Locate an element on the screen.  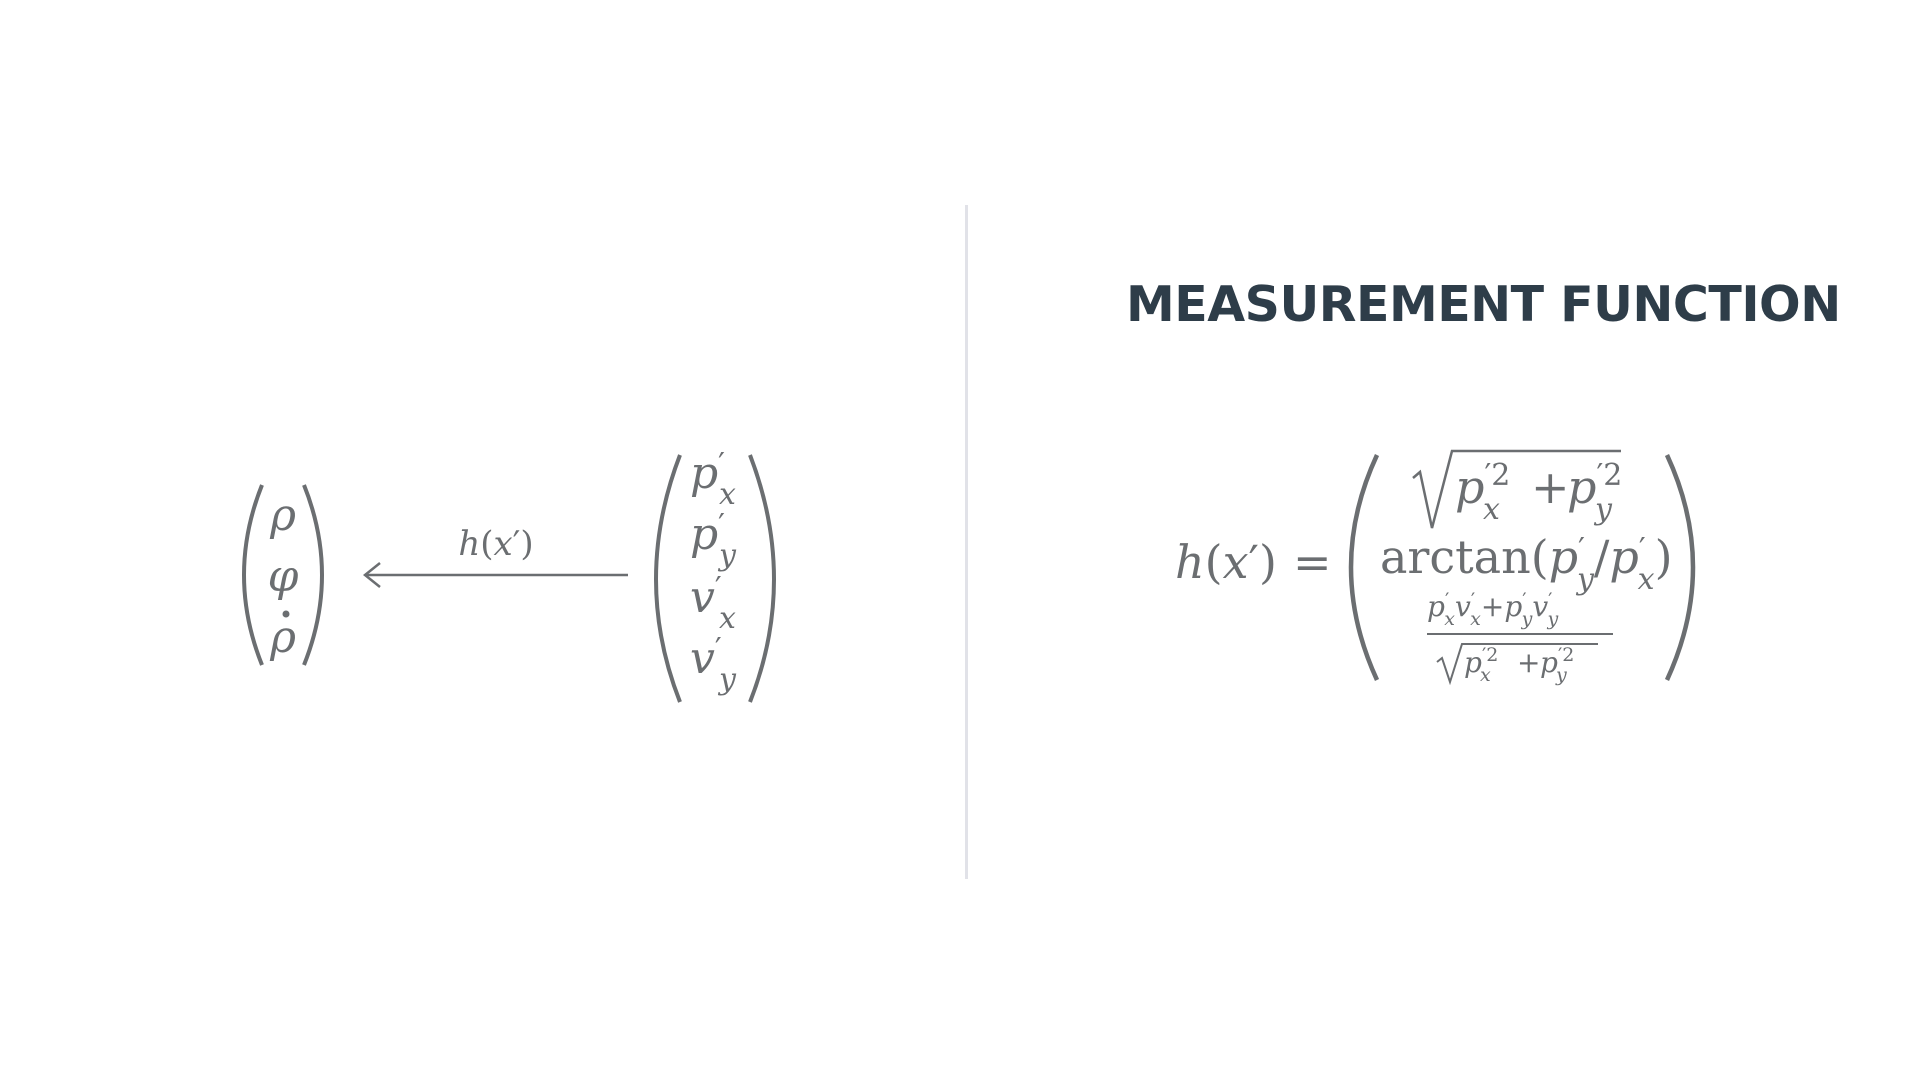
vx-prime: v′ x is located at coordinates (713, 603).